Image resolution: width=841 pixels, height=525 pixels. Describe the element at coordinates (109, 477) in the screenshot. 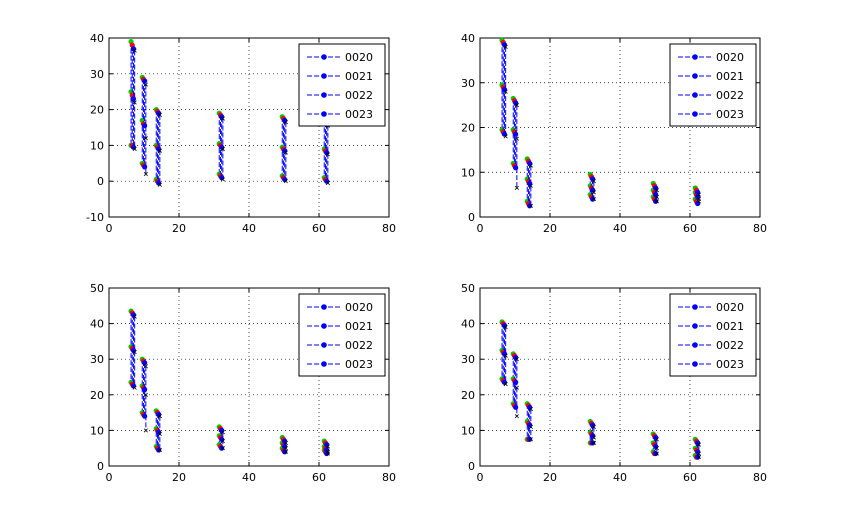

I see `x-tick-label: 0` at that location.